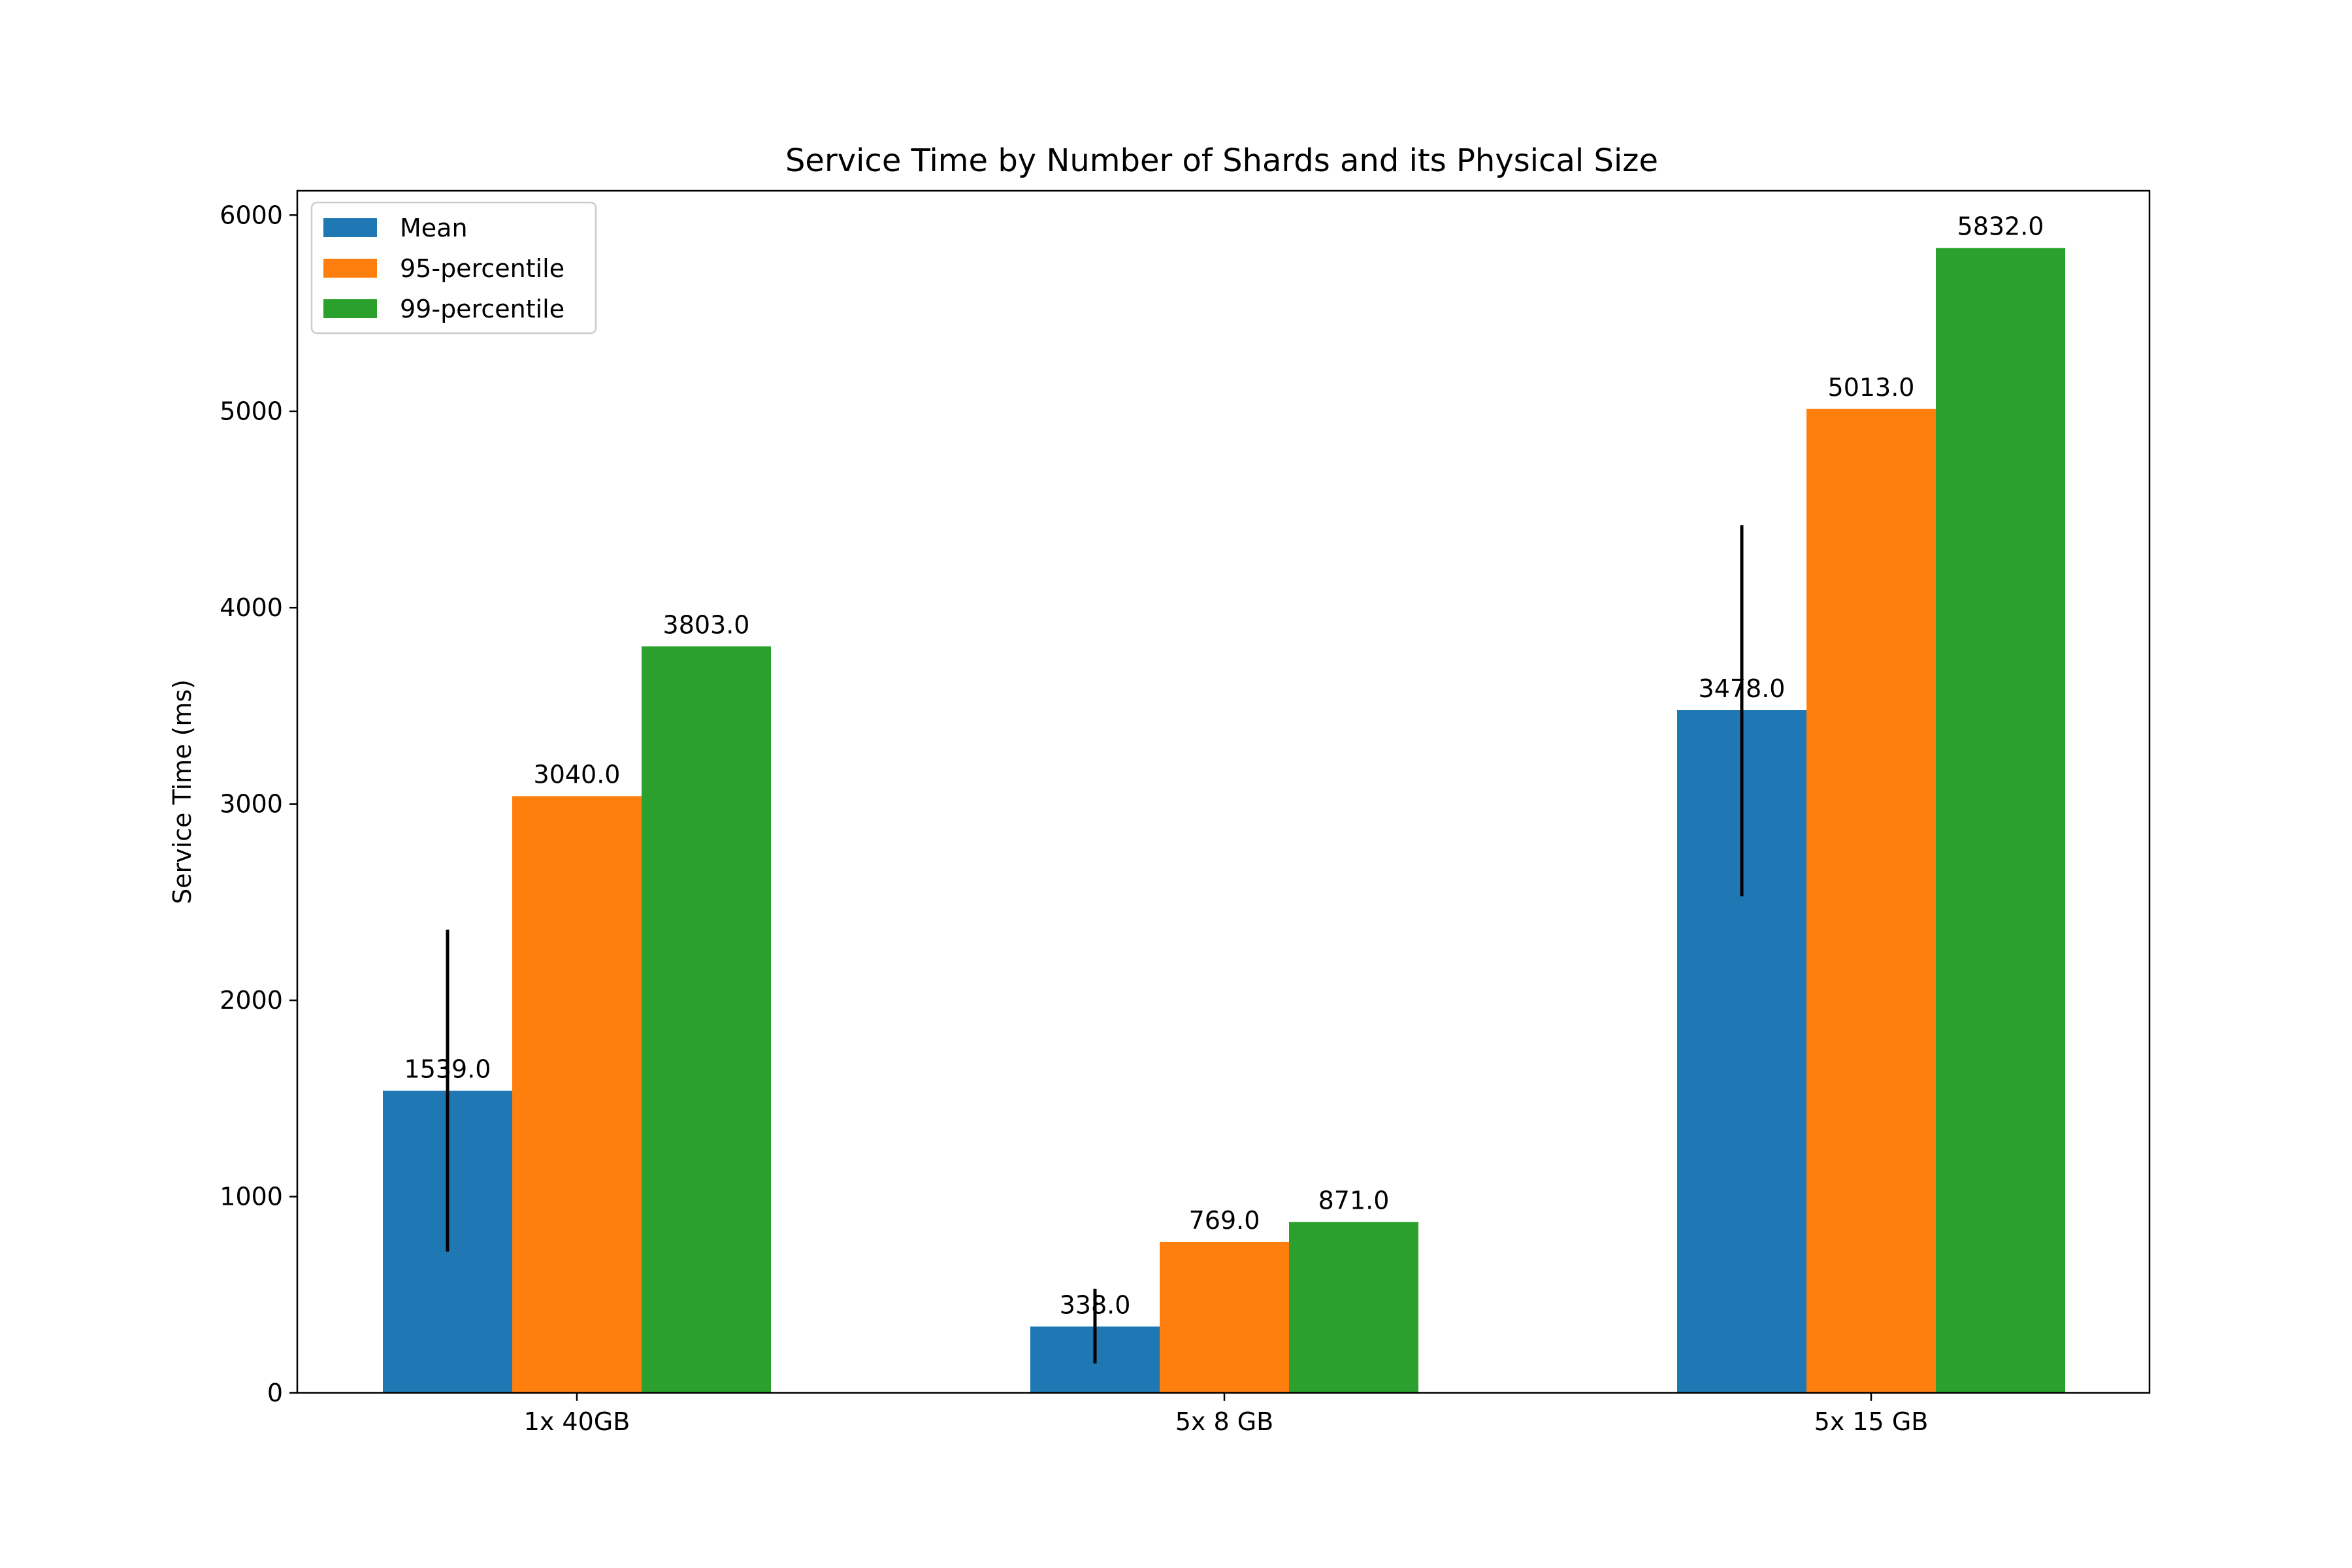 This screenshot has width=2352, height=1568. What do you see at coordinates (1871, 387) in the screenshot?
I see `data-label: 5013.0` at bounding box center [1871, 387].